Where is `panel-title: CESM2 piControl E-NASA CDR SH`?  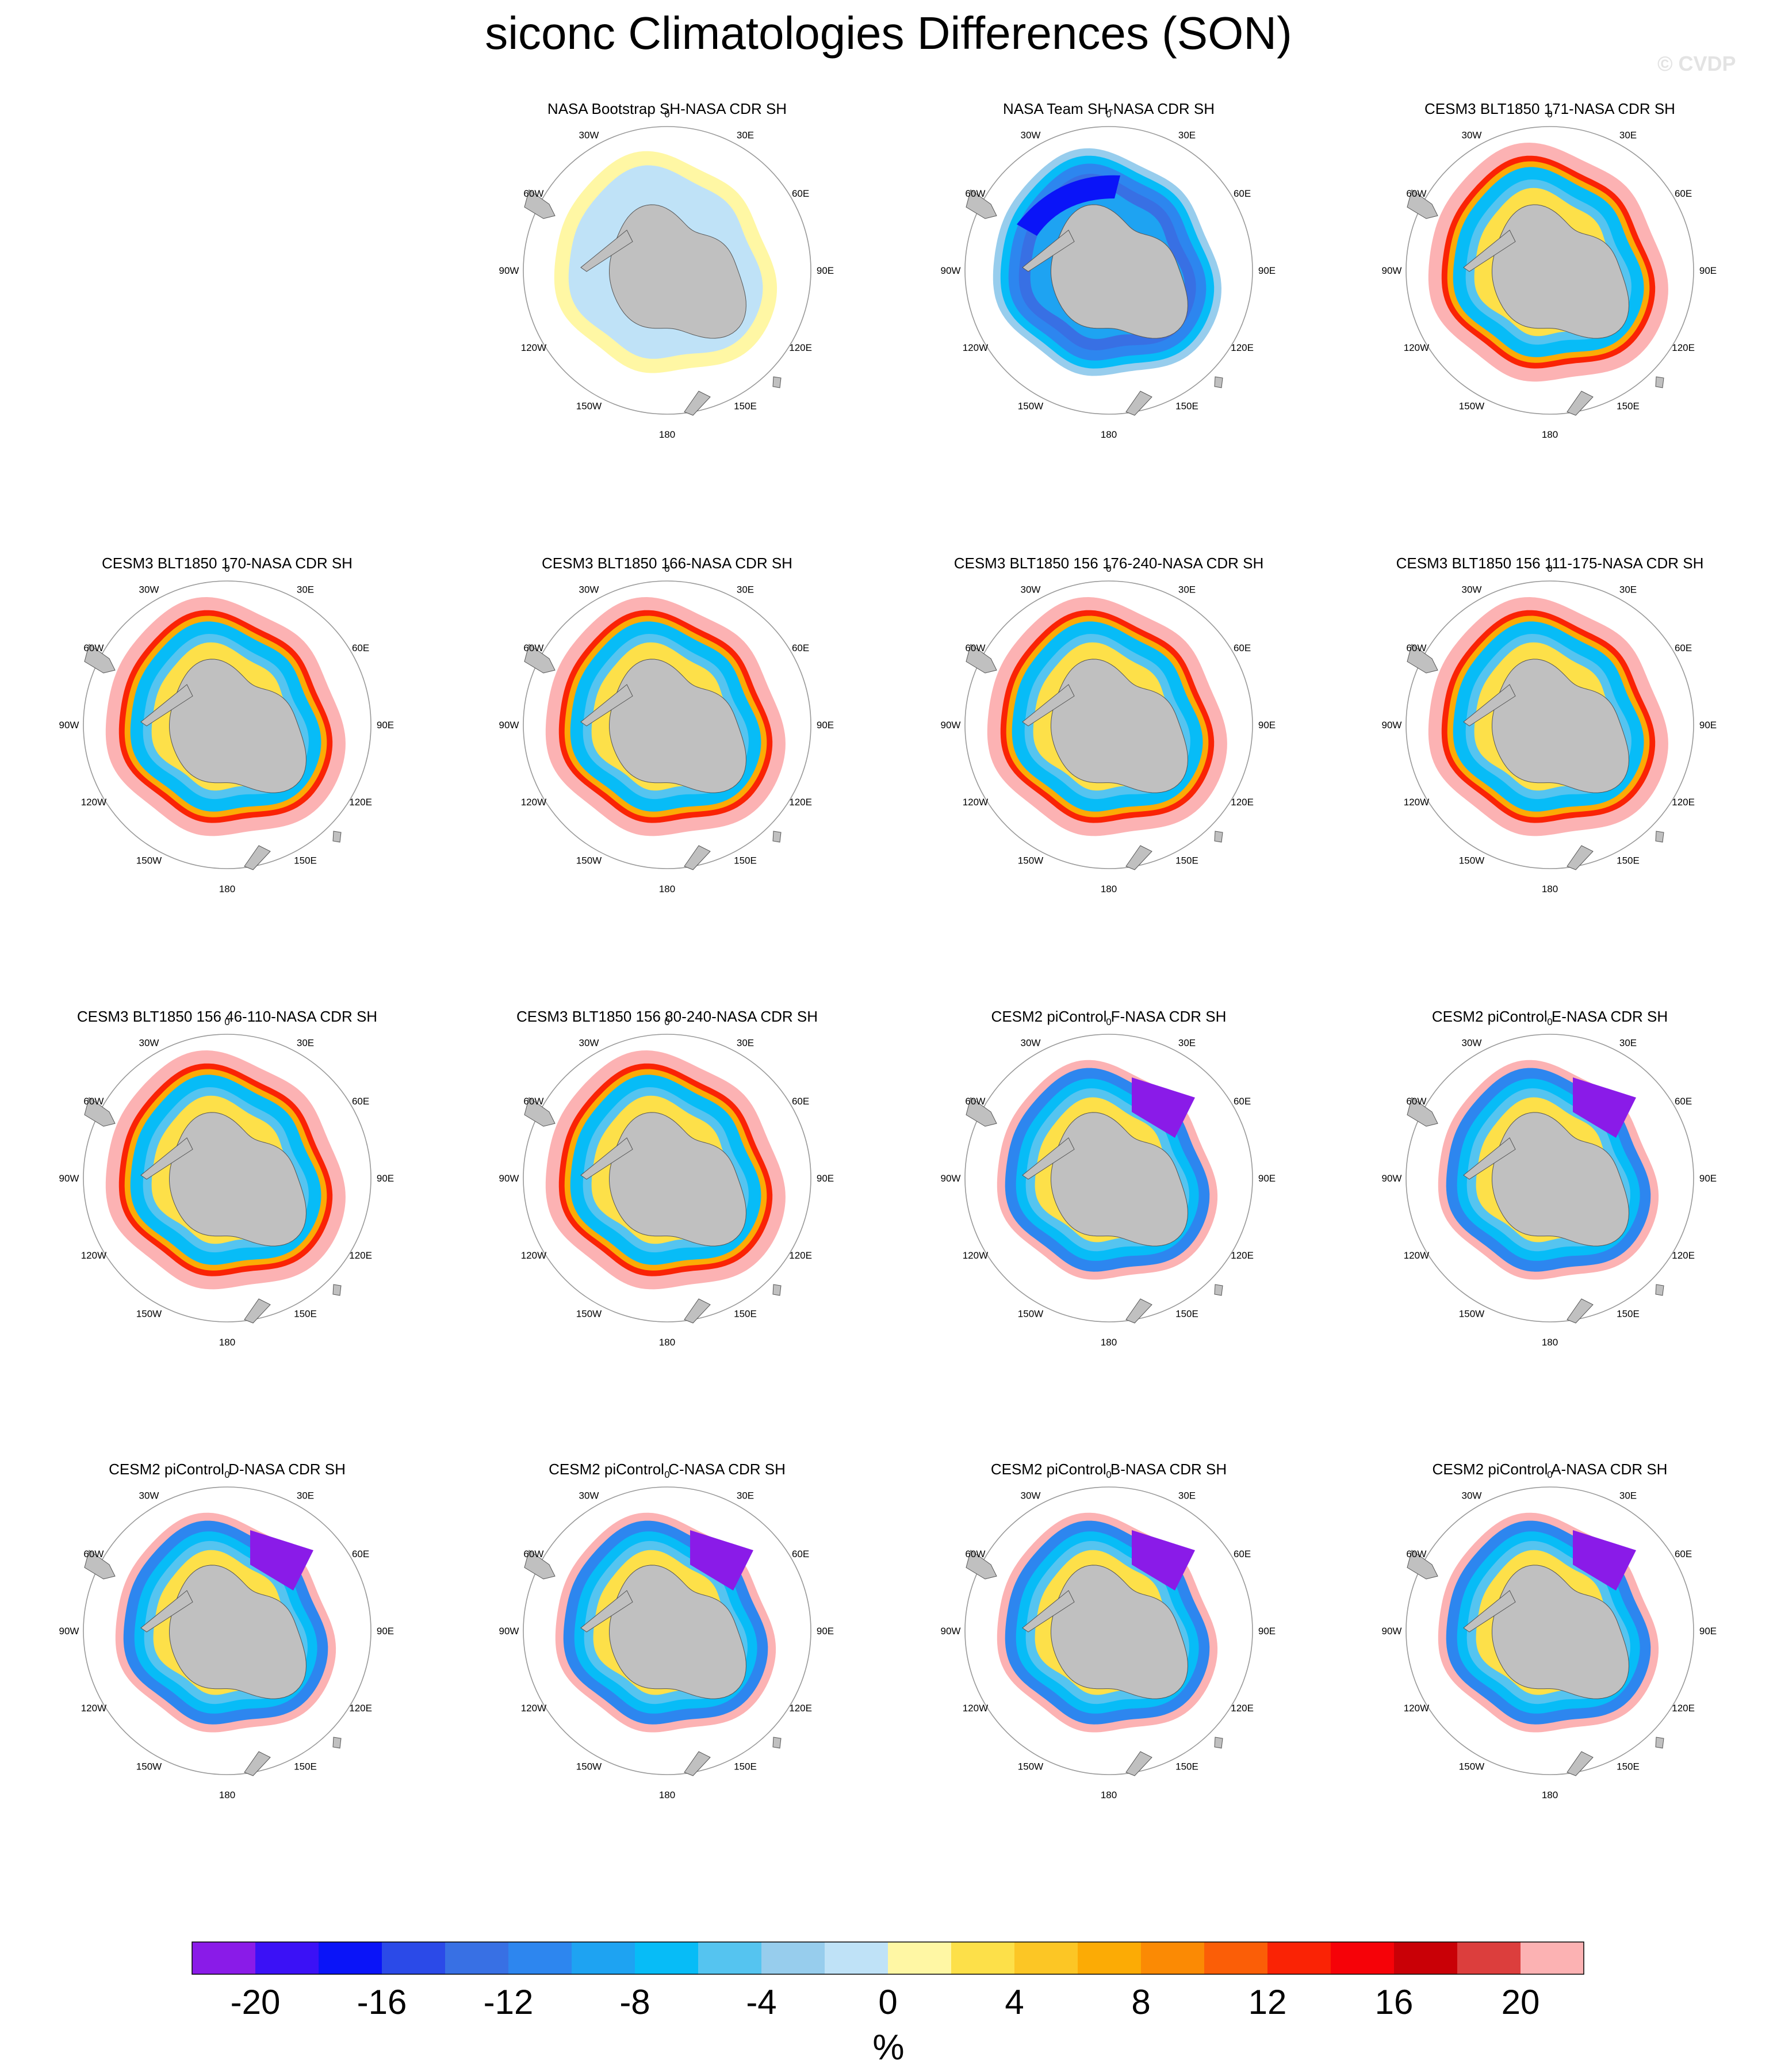
panel-title: CESM2 piControl E-NASA CDR SH is located at coordinates (1549, 1017).